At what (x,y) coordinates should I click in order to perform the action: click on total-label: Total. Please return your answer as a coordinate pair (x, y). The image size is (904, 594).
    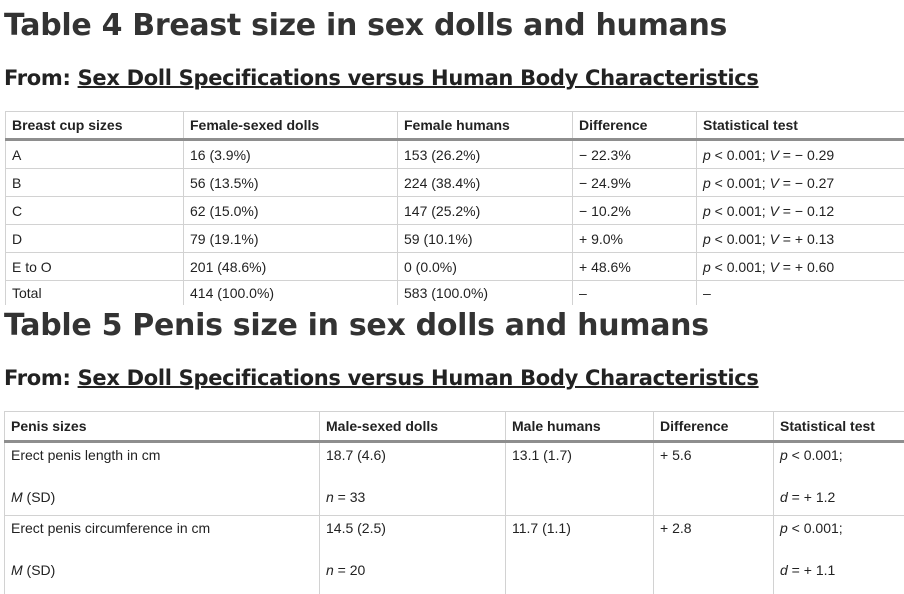
    Looking at the image, I should click on (94, 292).